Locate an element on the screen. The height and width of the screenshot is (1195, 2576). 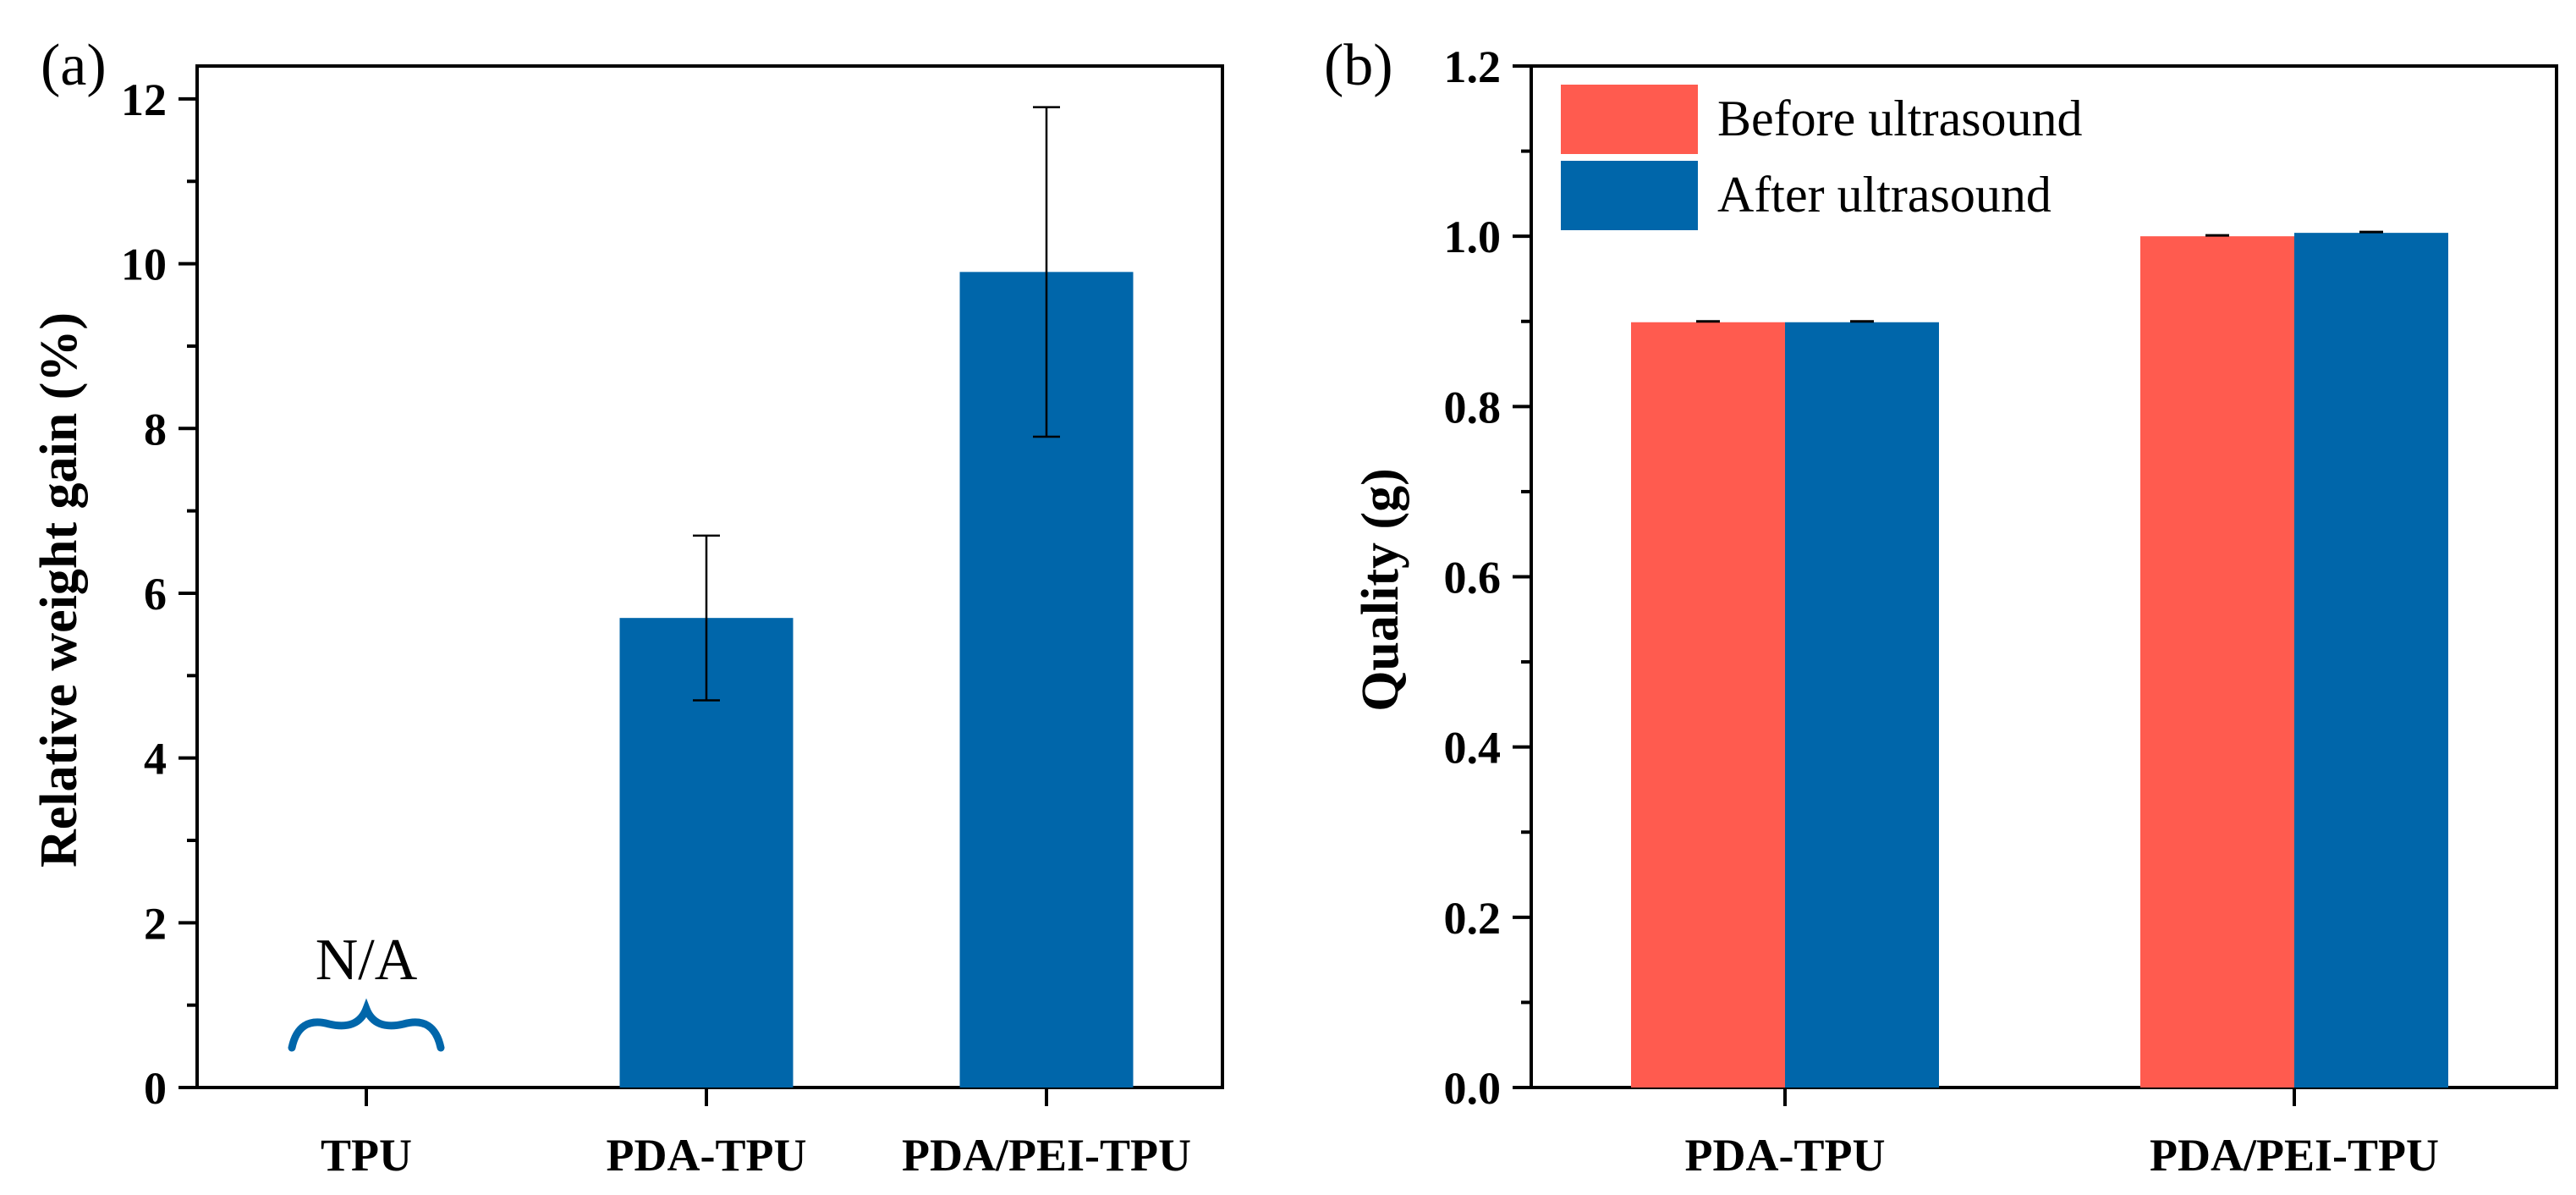
panel-b-y-axis-title: Quality (g) is located at coordinates (1380, 590).